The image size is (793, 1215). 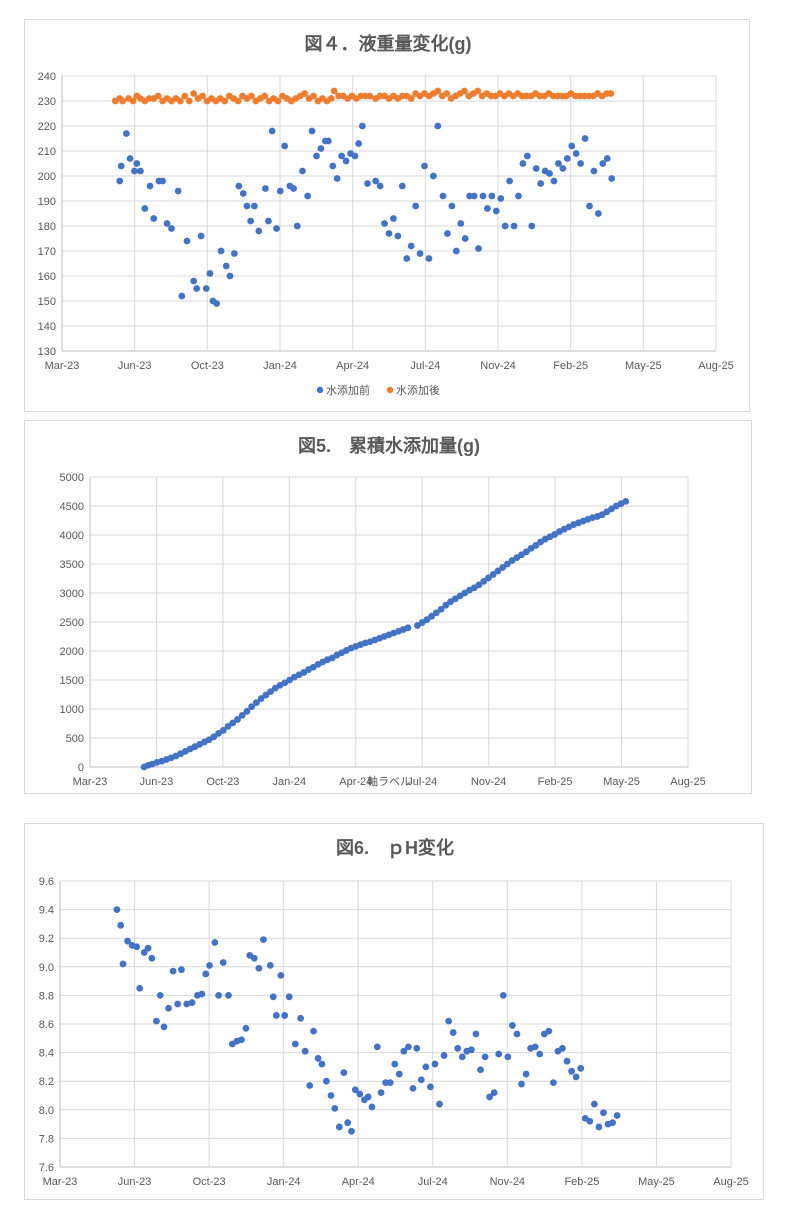 I want to click on chart-title: 図5. 累積水添加量(g), so click(x=389, y=445).